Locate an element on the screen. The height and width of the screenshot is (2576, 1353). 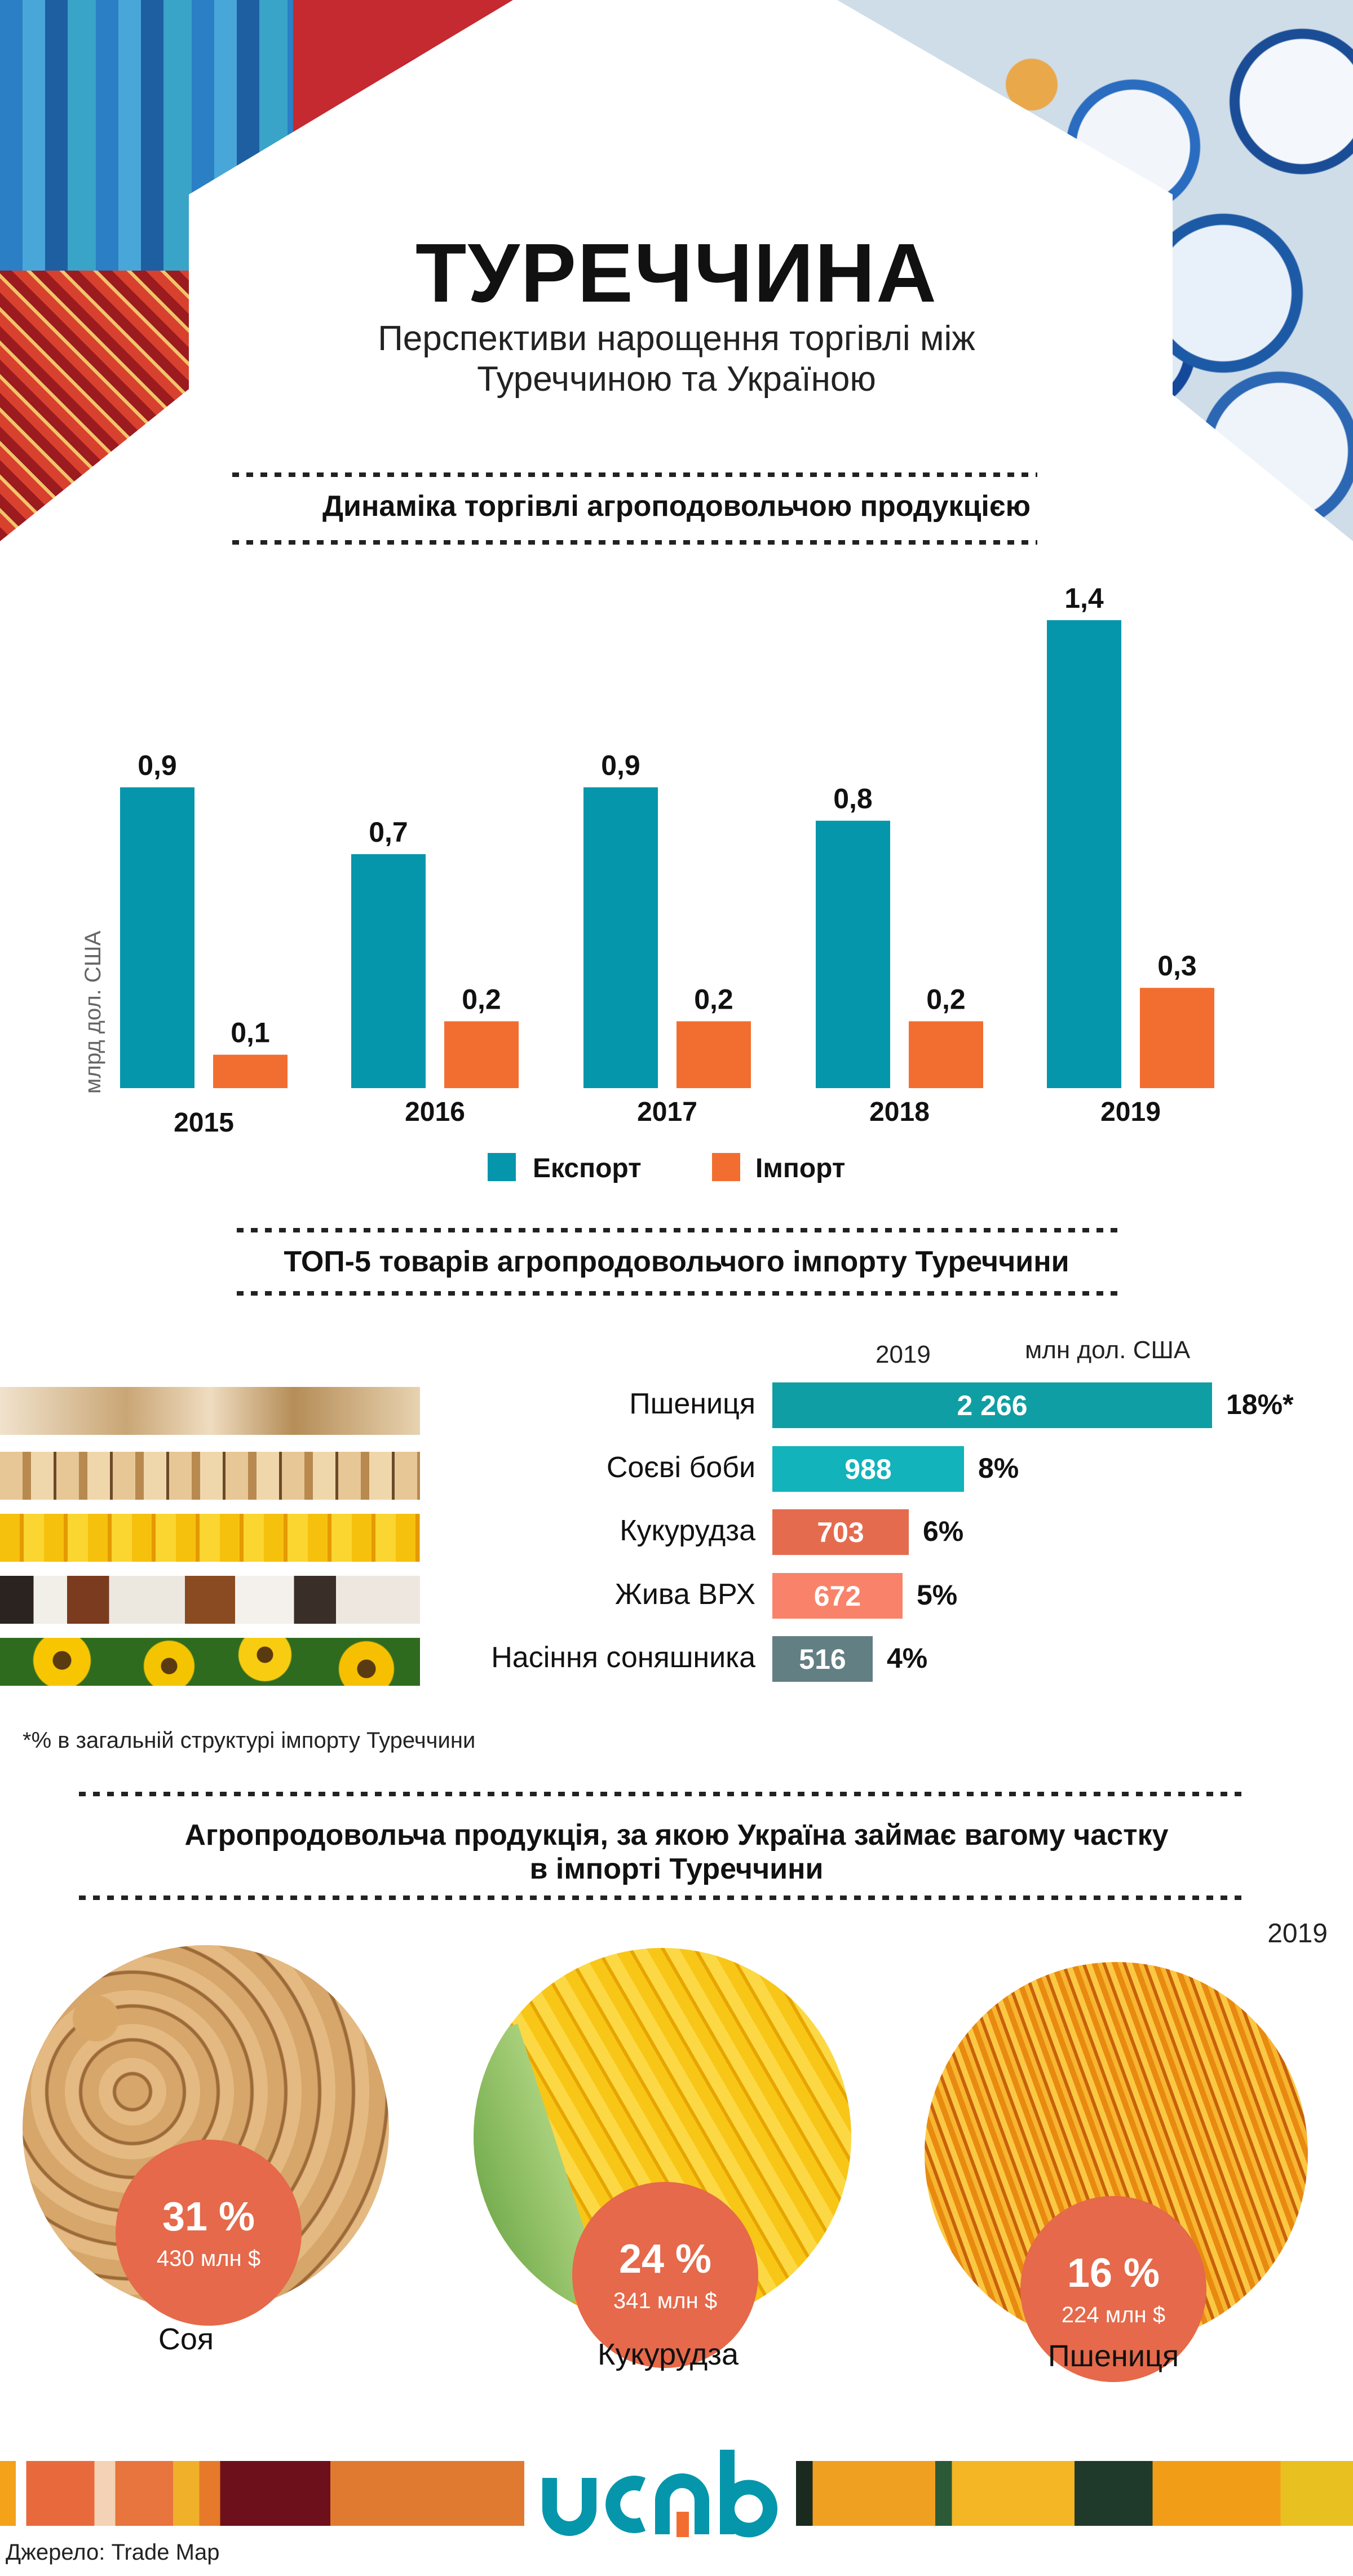
top5-bar-value: 672 is located at coordinates (837, 1596).